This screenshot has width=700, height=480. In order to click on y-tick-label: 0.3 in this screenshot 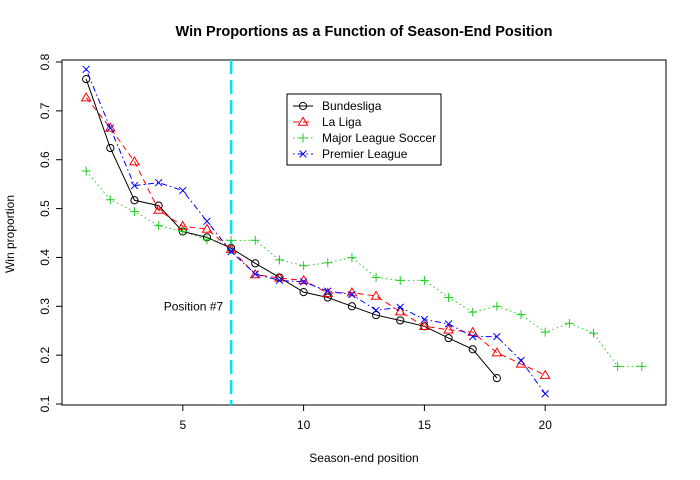, I will do `click(45, 306)`.